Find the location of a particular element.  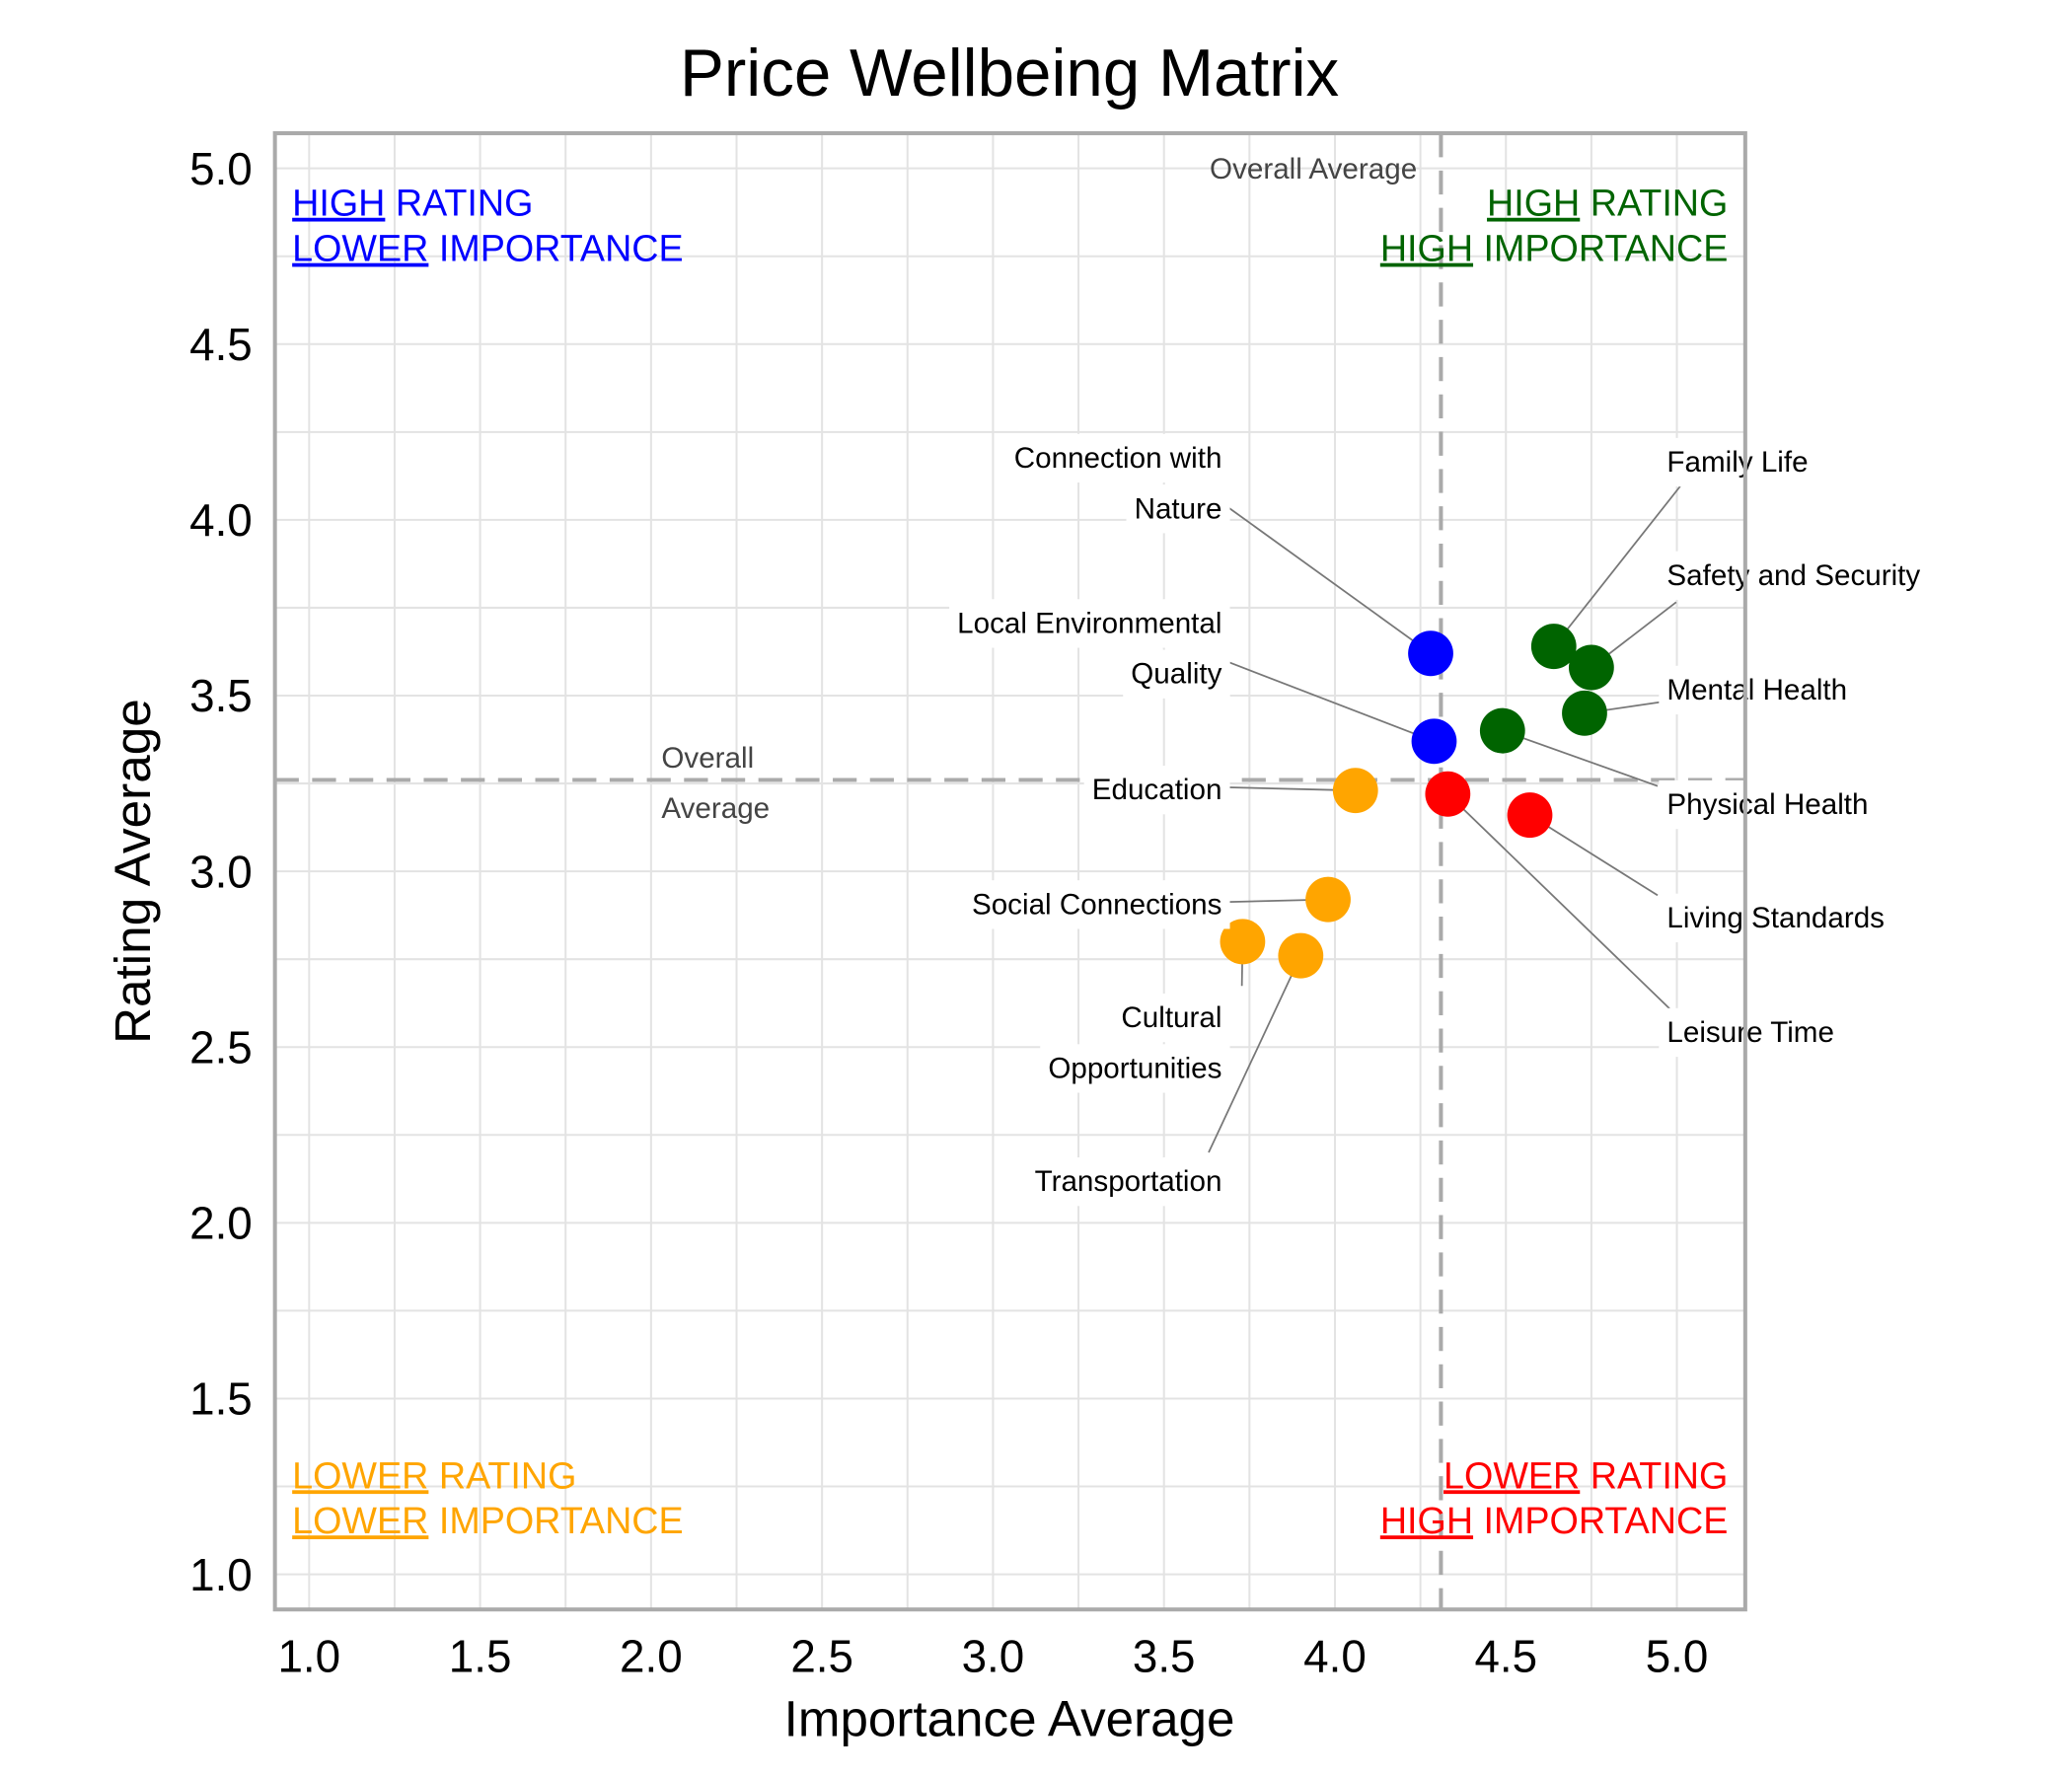

quadrant-label-high-rating-high-importance: HIGH RATING is located at coordinates (1608, 204).